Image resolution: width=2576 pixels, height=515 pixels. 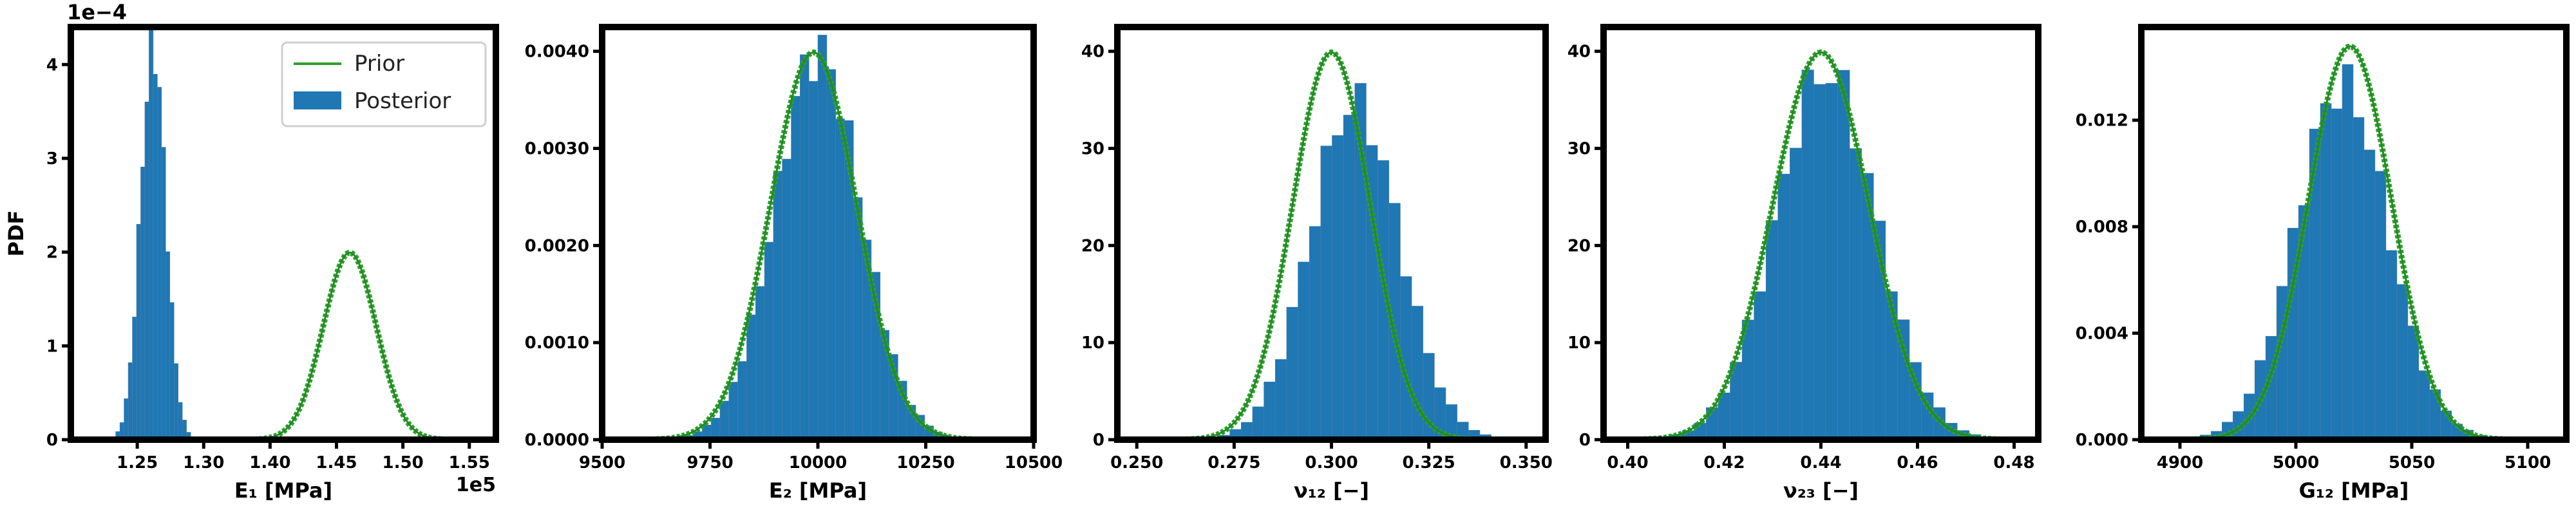 I want to click on x-tick-label: 5050, so click(x=2412, y=463).